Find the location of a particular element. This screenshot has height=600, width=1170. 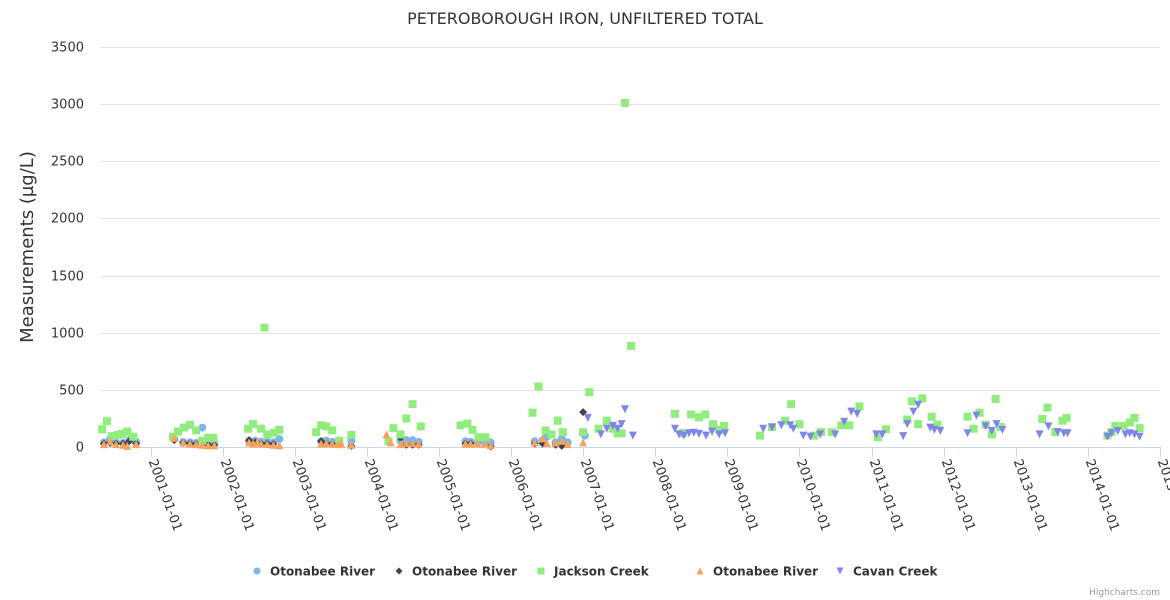

legend-item: Otonabee River is located at coordinates (757, 572).